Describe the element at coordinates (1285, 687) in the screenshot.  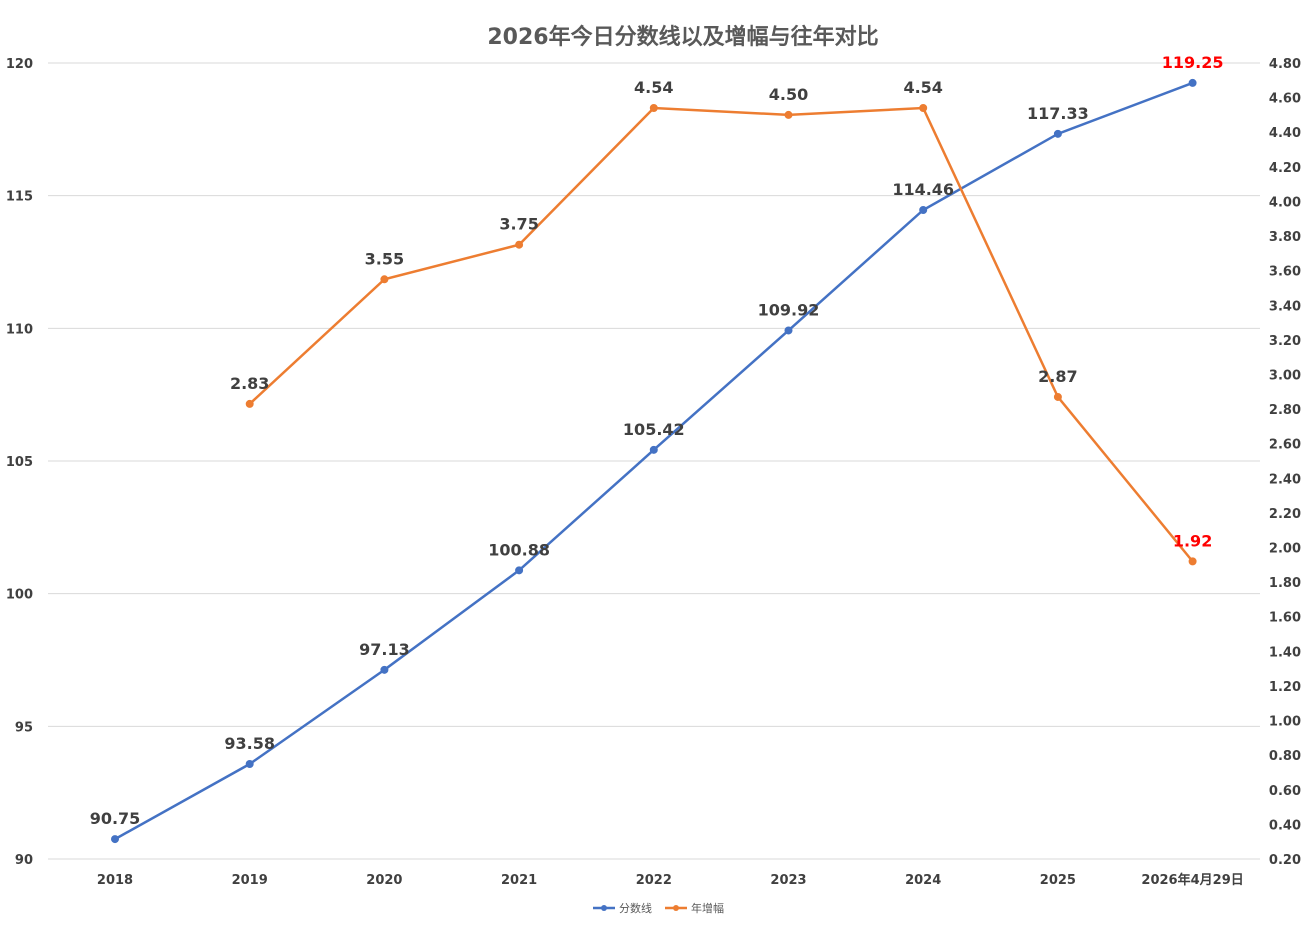
I see `right-tick-label: 1.20` at that location.